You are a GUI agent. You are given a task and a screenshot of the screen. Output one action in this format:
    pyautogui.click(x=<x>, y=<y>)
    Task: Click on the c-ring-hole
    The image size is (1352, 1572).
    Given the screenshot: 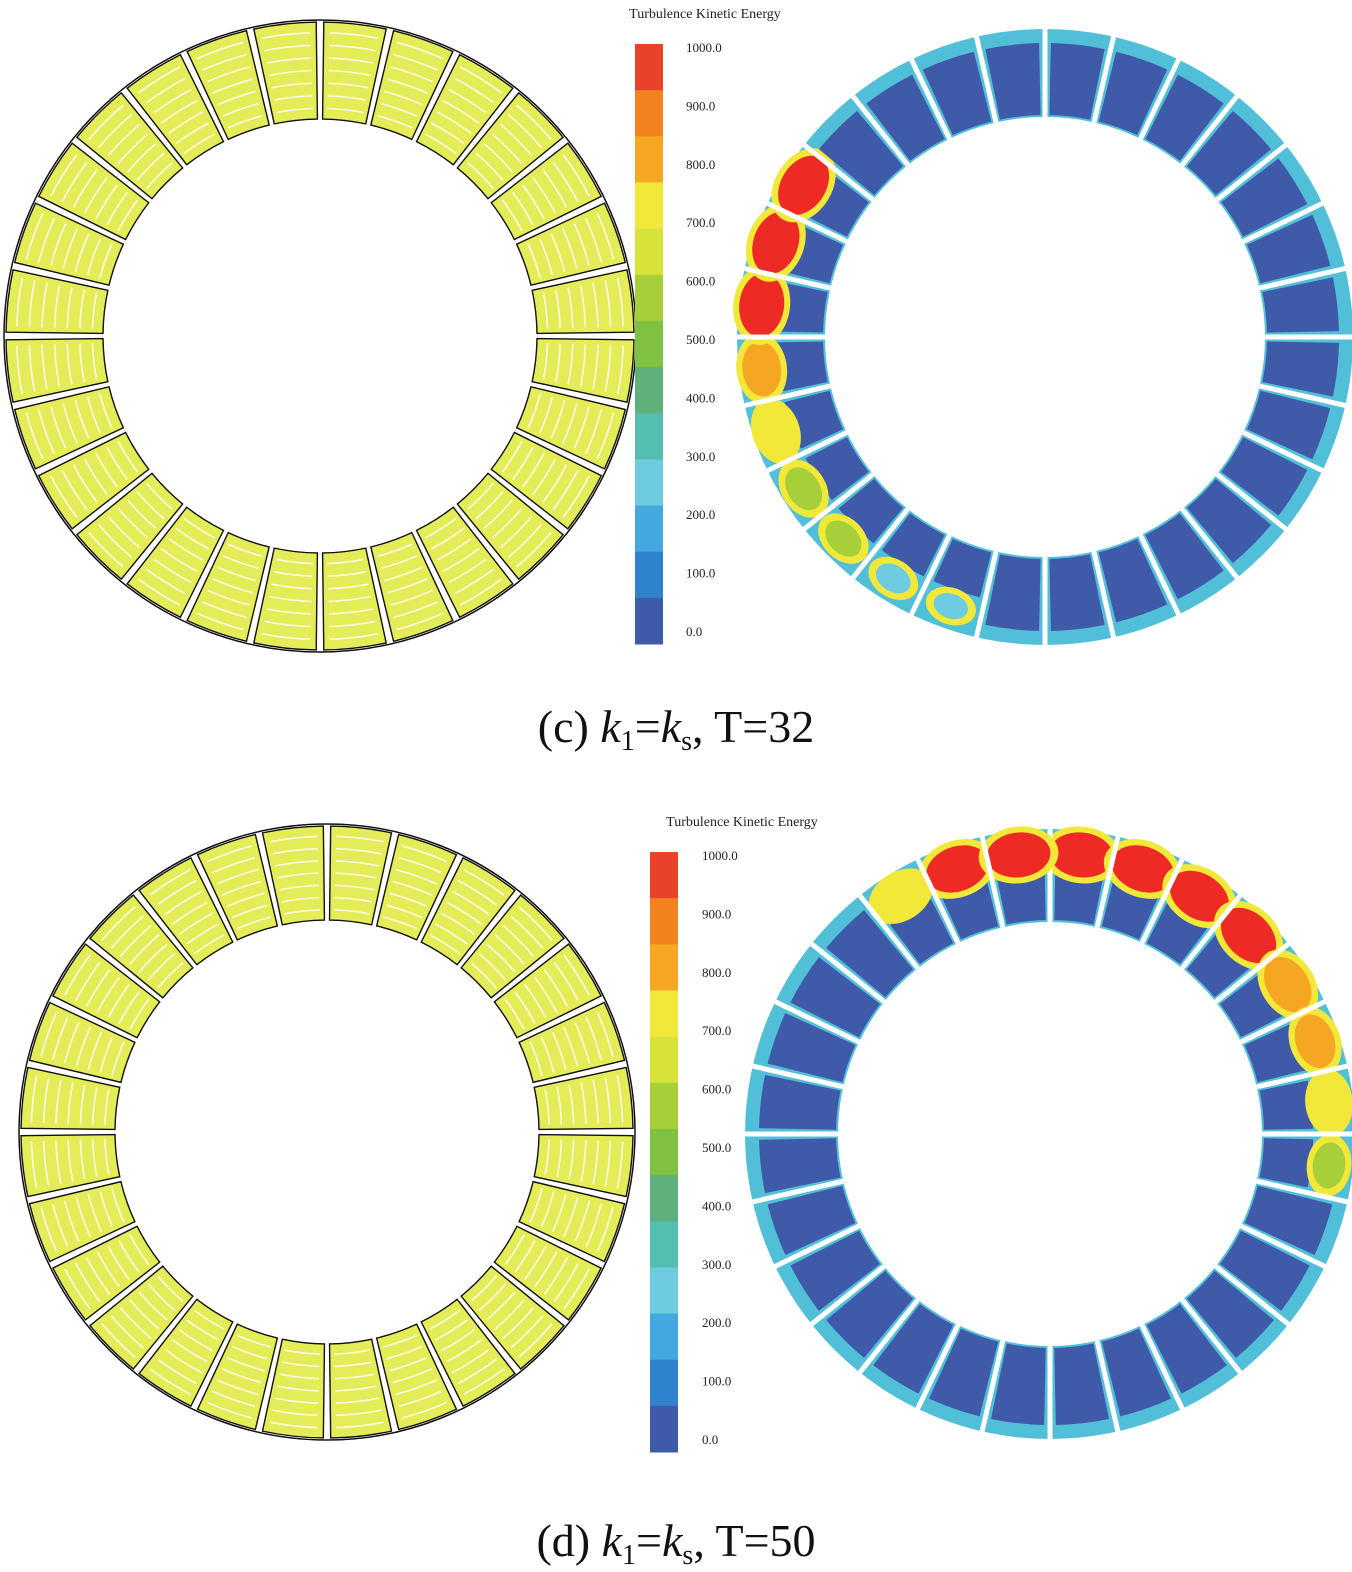 What is the action you would take?
    pyautogui.click(x=1045, y=337)
    